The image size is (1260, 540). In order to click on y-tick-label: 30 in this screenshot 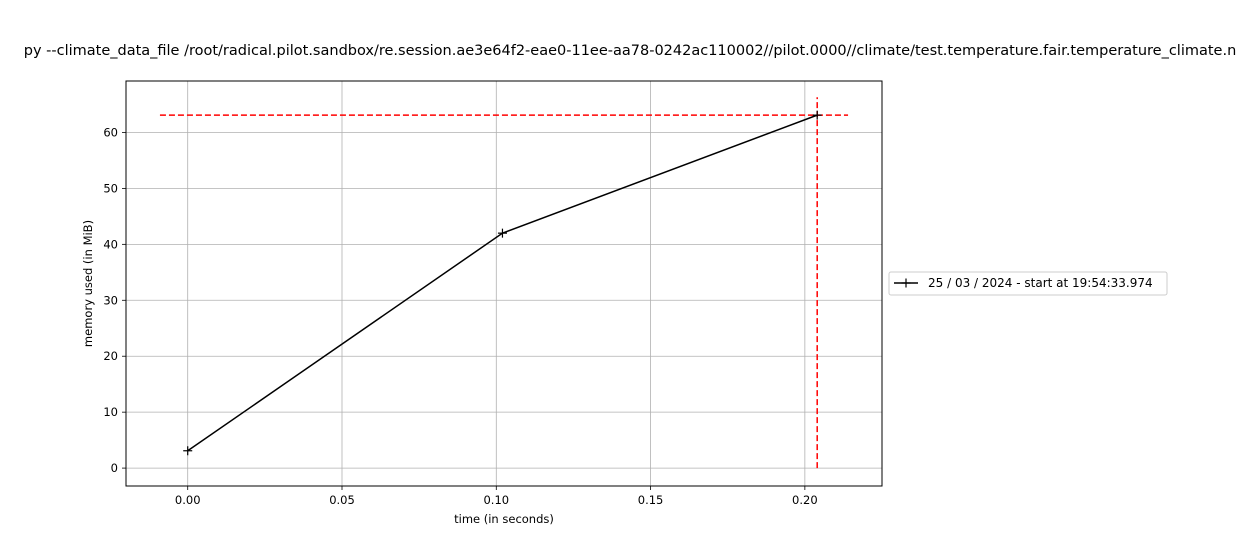, I will do `click(110, 300)`.